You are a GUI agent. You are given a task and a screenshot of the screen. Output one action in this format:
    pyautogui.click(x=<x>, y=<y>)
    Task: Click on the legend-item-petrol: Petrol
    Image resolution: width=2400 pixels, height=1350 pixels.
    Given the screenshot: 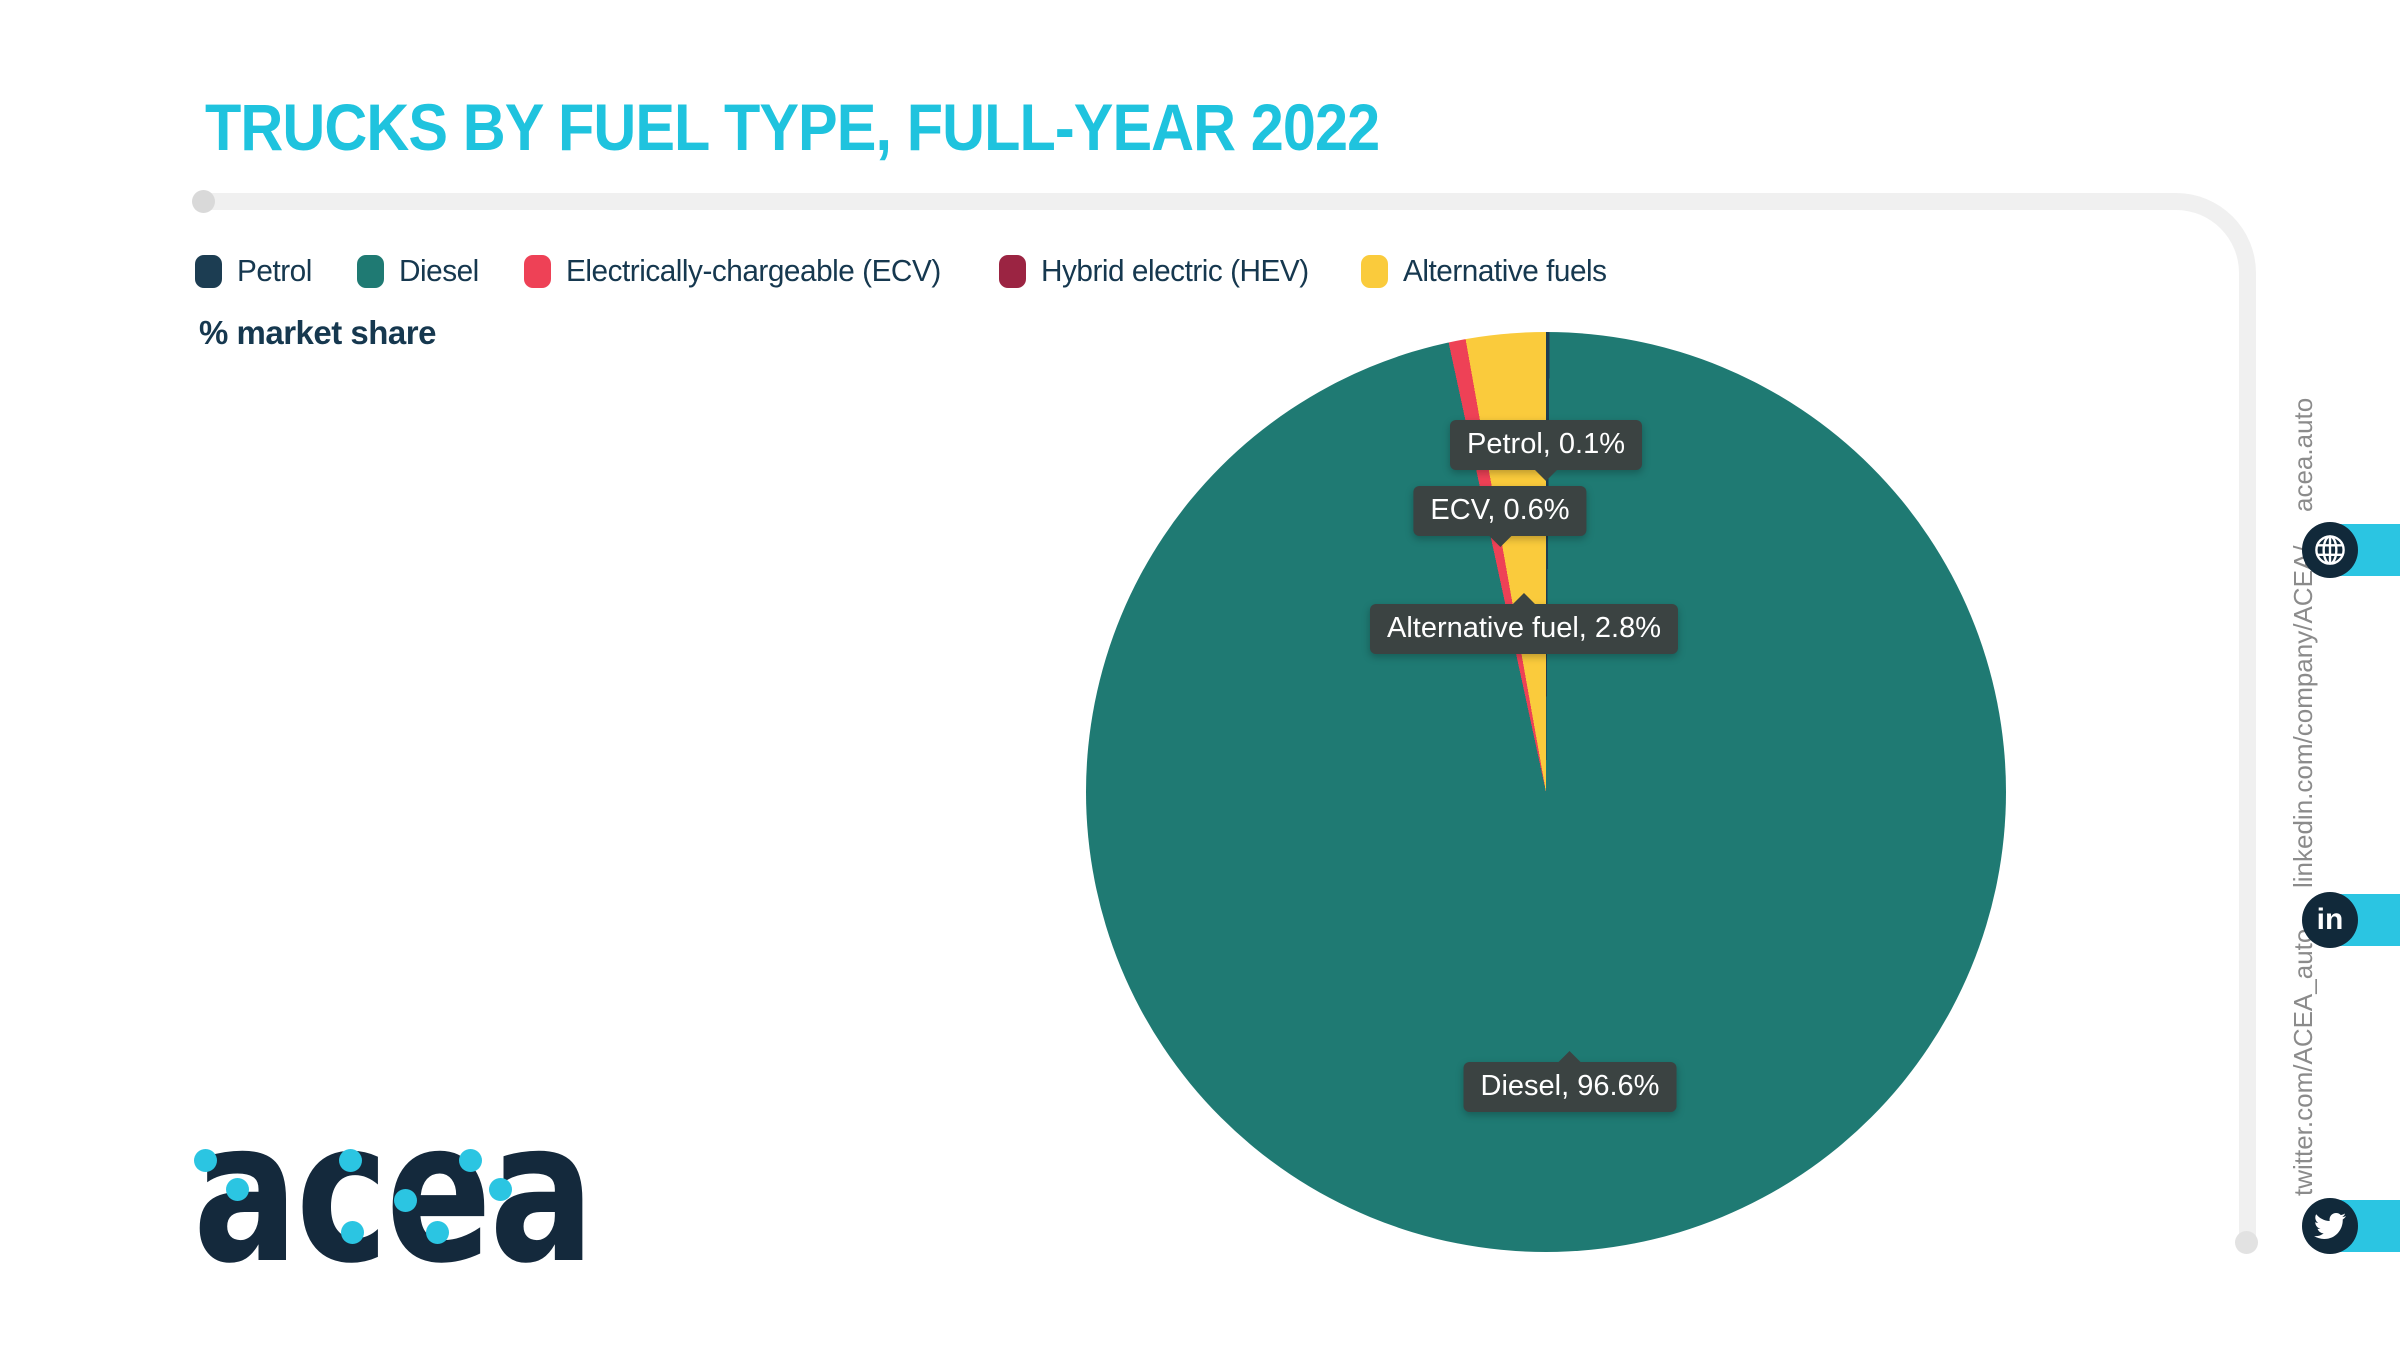 What is the action you would take?
    pyautogui.click(x=255, y=271)
    